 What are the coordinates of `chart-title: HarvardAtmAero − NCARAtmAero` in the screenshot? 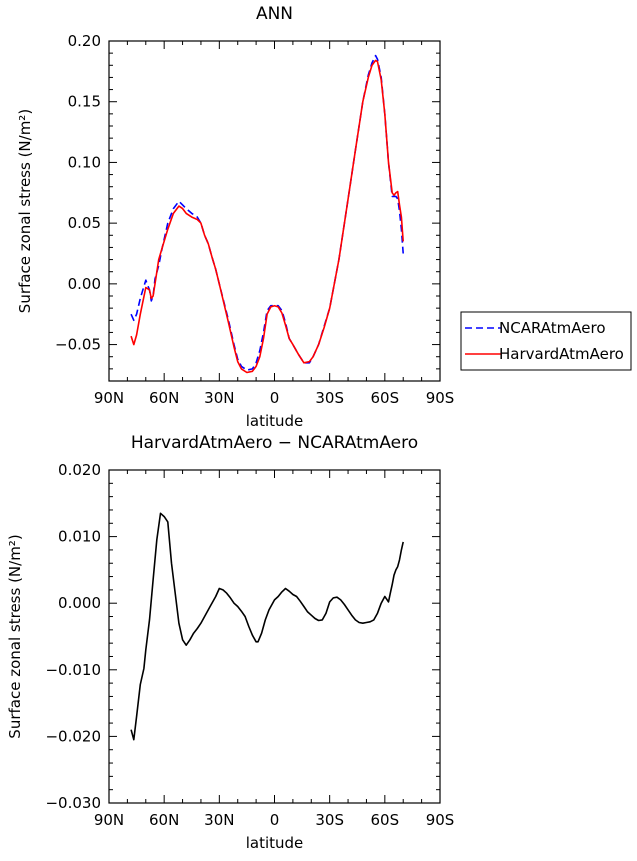 It's located at (274, 443).